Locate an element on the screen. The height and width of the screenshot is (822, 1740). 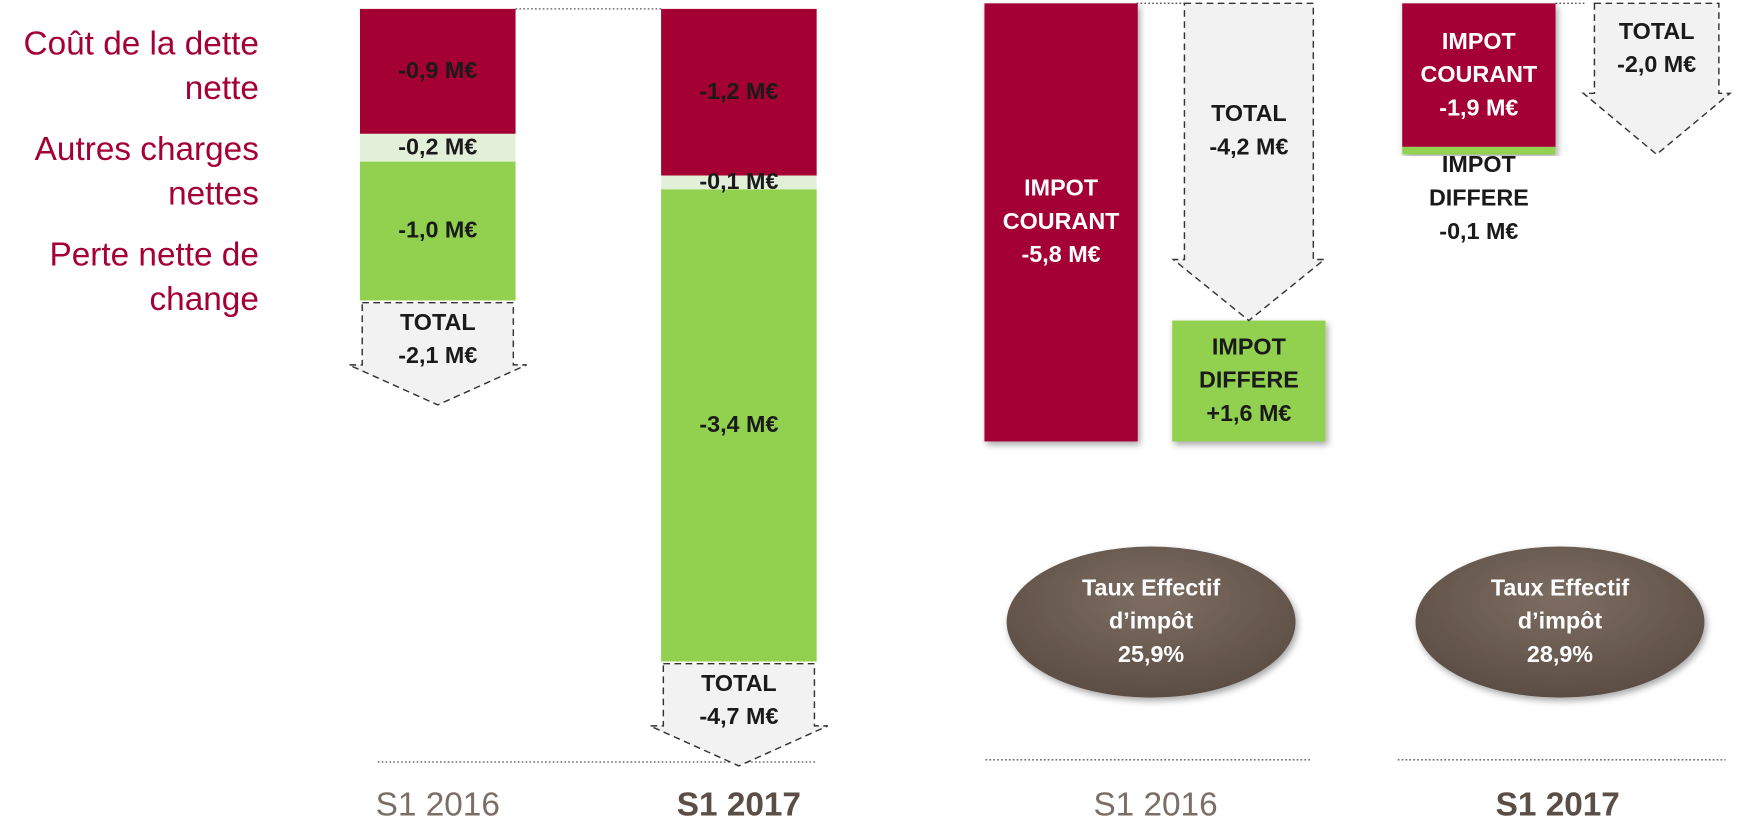
label: Taux Effectif d’impôt 25,9% is located at coordinates (1151, 622).